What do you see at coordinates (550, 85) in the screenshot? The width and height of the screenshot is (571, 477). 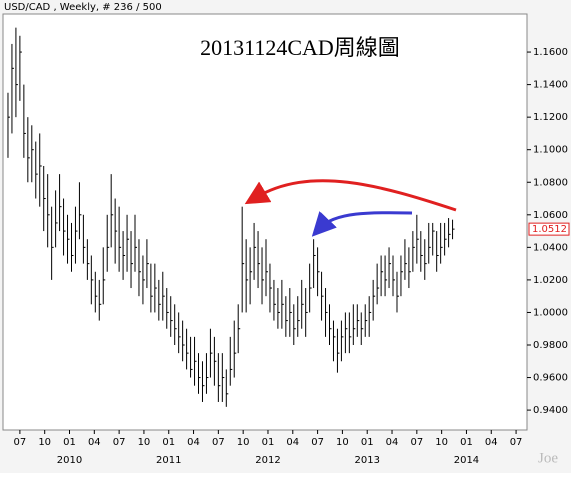 I see `y-tick-label: 1.1400` at bounding box center [550, 85].